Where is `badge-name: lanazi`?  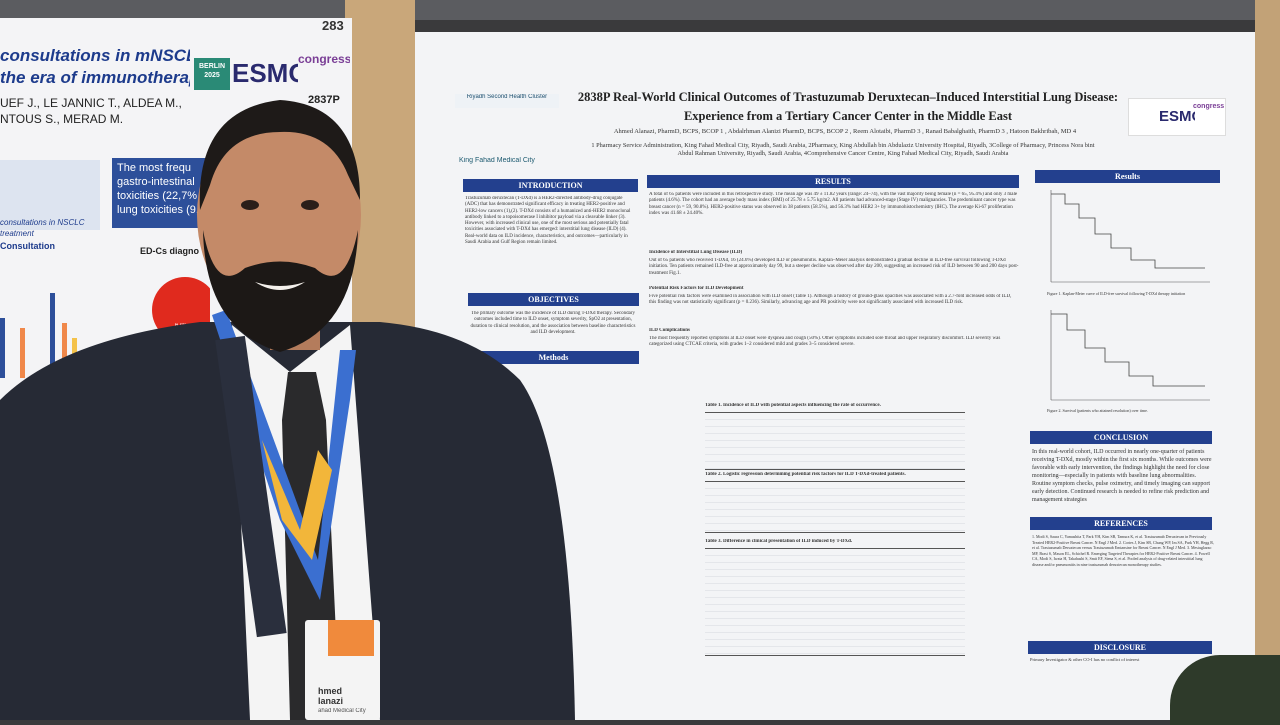
badge-name: lanazi is located at coordinates (331, 701).